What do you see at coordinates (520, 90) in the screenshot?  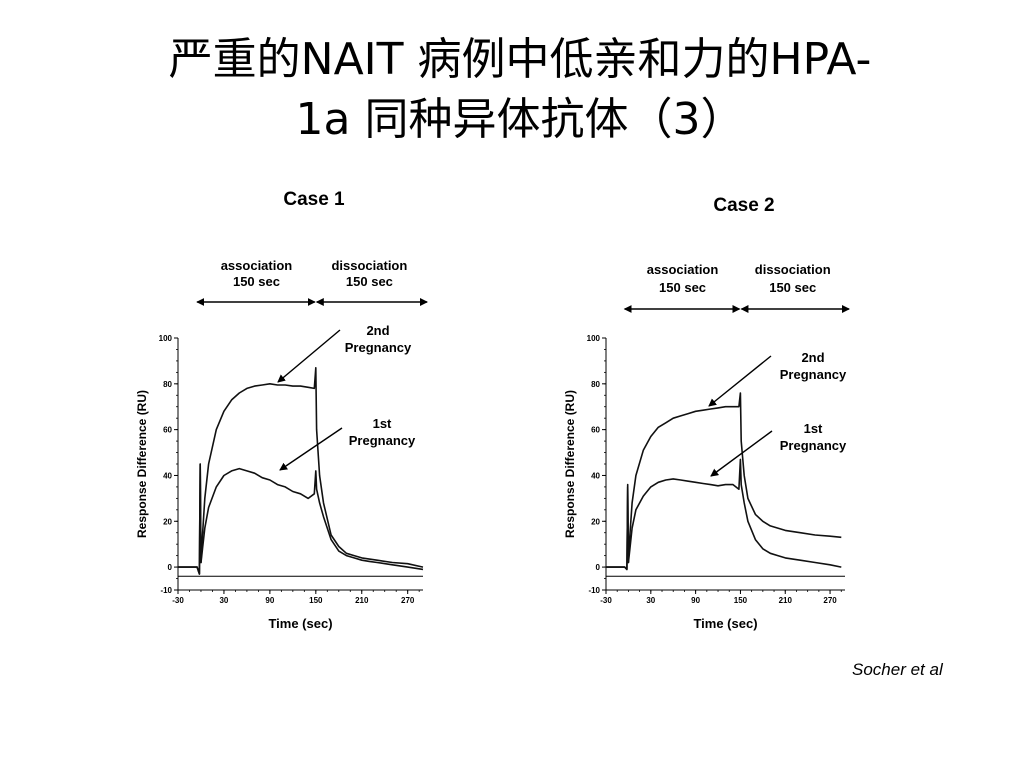 I see `slide-title: 严重的NAIT 病例中低亲和力的HPA- 1a 同种异体抗体（3）` at bounding box center [520, 90].